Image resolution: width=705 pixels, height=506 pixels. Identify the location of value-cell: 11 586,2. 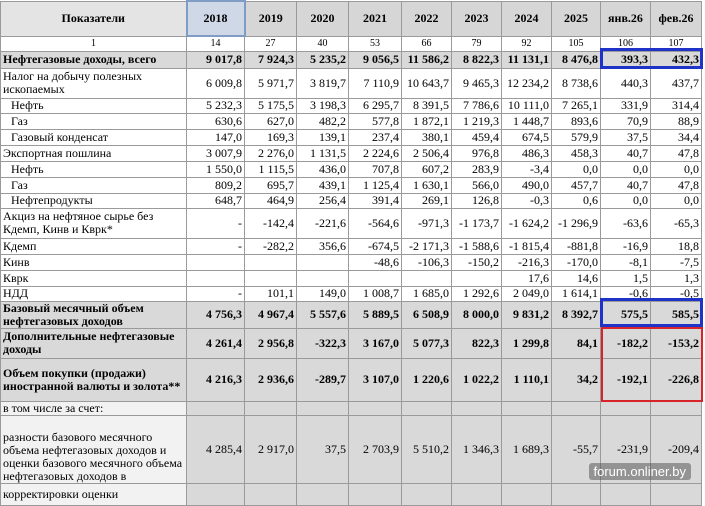
(426, 59).